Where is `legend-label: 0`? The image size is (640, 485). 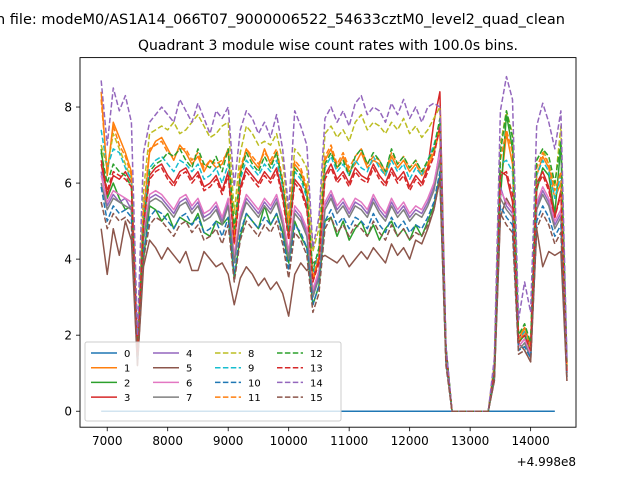 legend-label: 0 is located at coordinates (127, 354).